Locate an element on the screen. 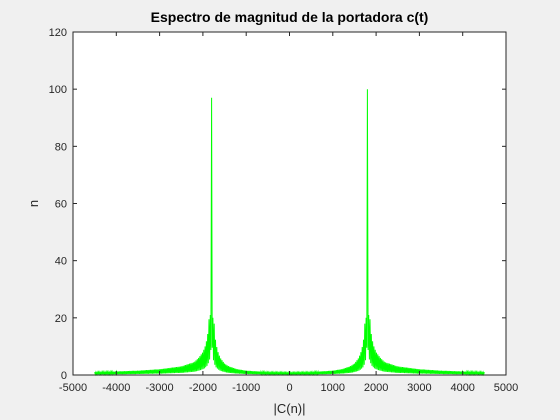 Image resolution: width=560 pixels, height=420 pixels. x-axis-label: |C(n)| is located at coordinates (289, 408).